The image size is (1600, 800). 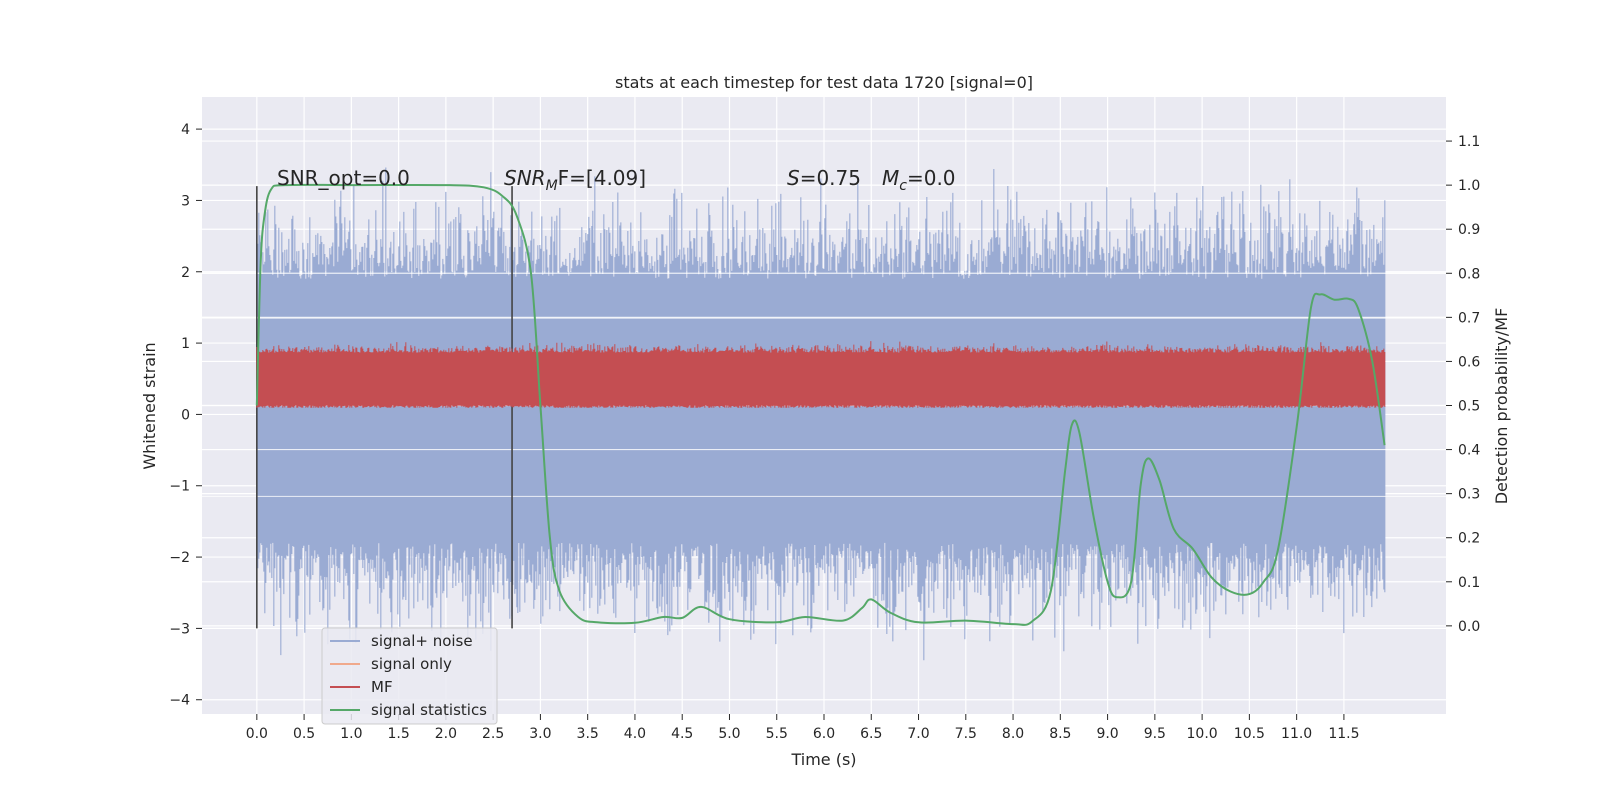 I want to click on x-tick-label: 1.0, so click(x=351, y=734).